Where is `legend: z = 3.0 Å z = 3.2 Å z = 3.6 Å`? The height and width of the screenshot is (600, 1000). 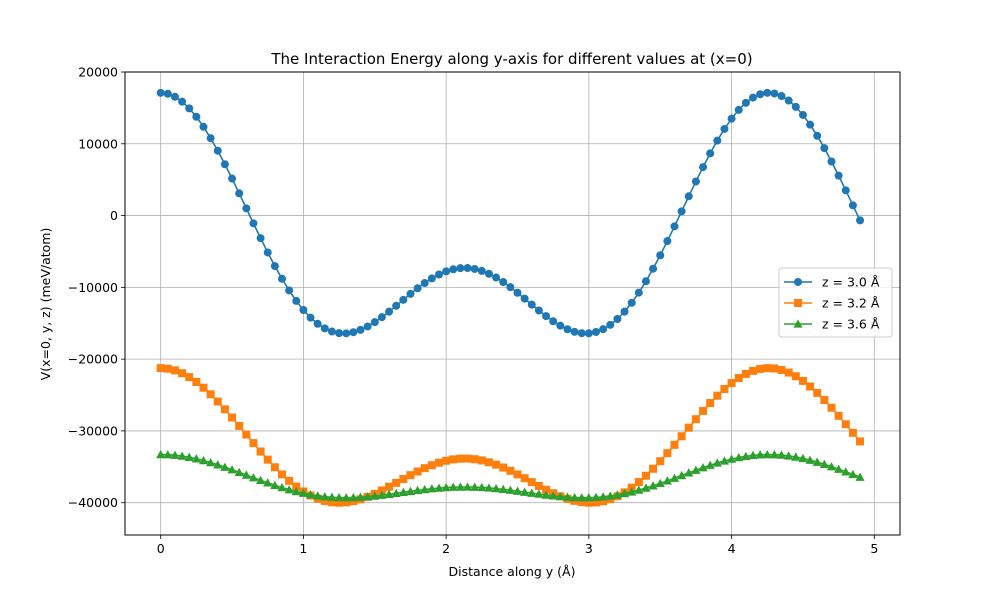 legend: z = 3.0 Å z = 3.2 Å z = 3.6 Å is located at coordinates (835, 302).